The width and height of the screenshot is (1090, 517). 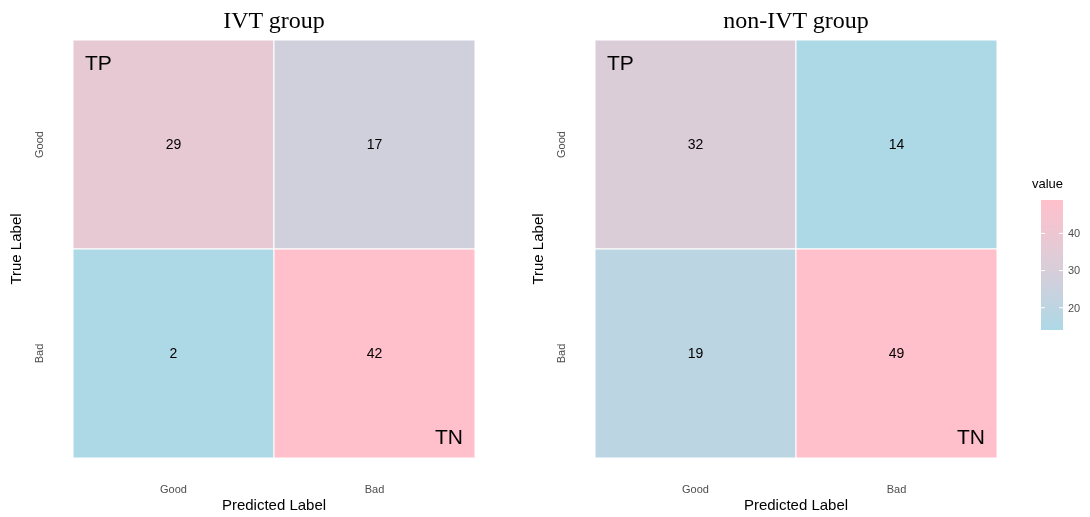 What do you see at coordinates (374, 144) in the screenshot?
I see `data-label: 17` at bounding box center [374, 144].